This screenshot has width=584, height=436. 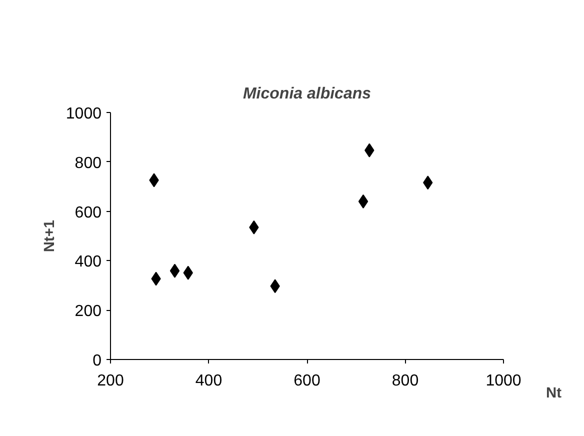 I want to click on chart-title: Miconia albicans, so click(x=307, y=94).